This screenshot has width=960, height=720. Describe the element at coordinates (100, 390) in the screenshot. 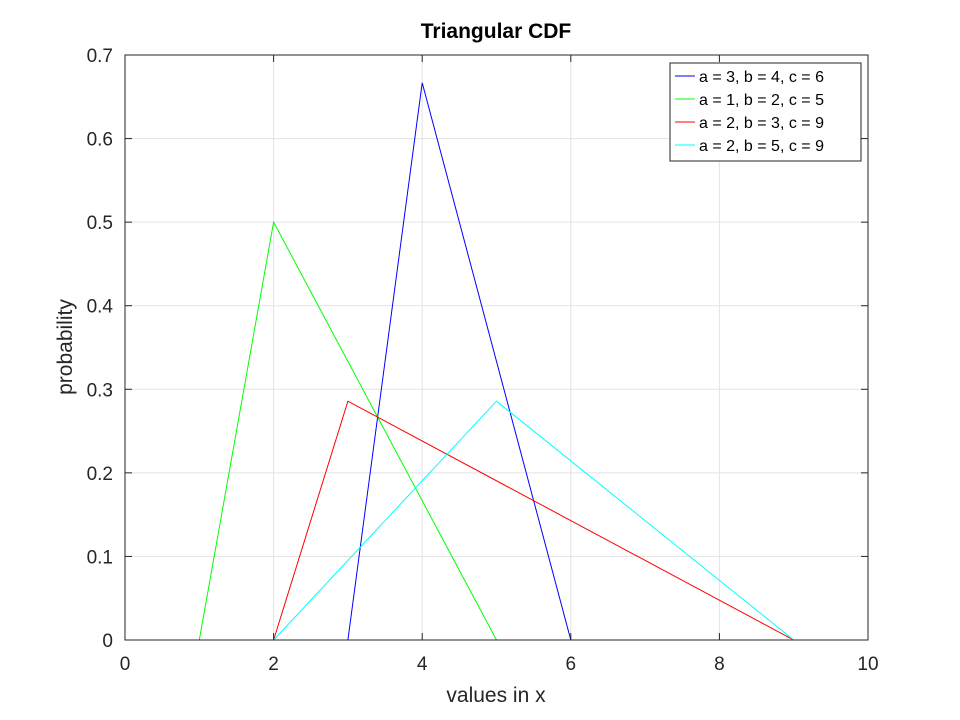

I see `y-tick-label: 0.3` at that location.